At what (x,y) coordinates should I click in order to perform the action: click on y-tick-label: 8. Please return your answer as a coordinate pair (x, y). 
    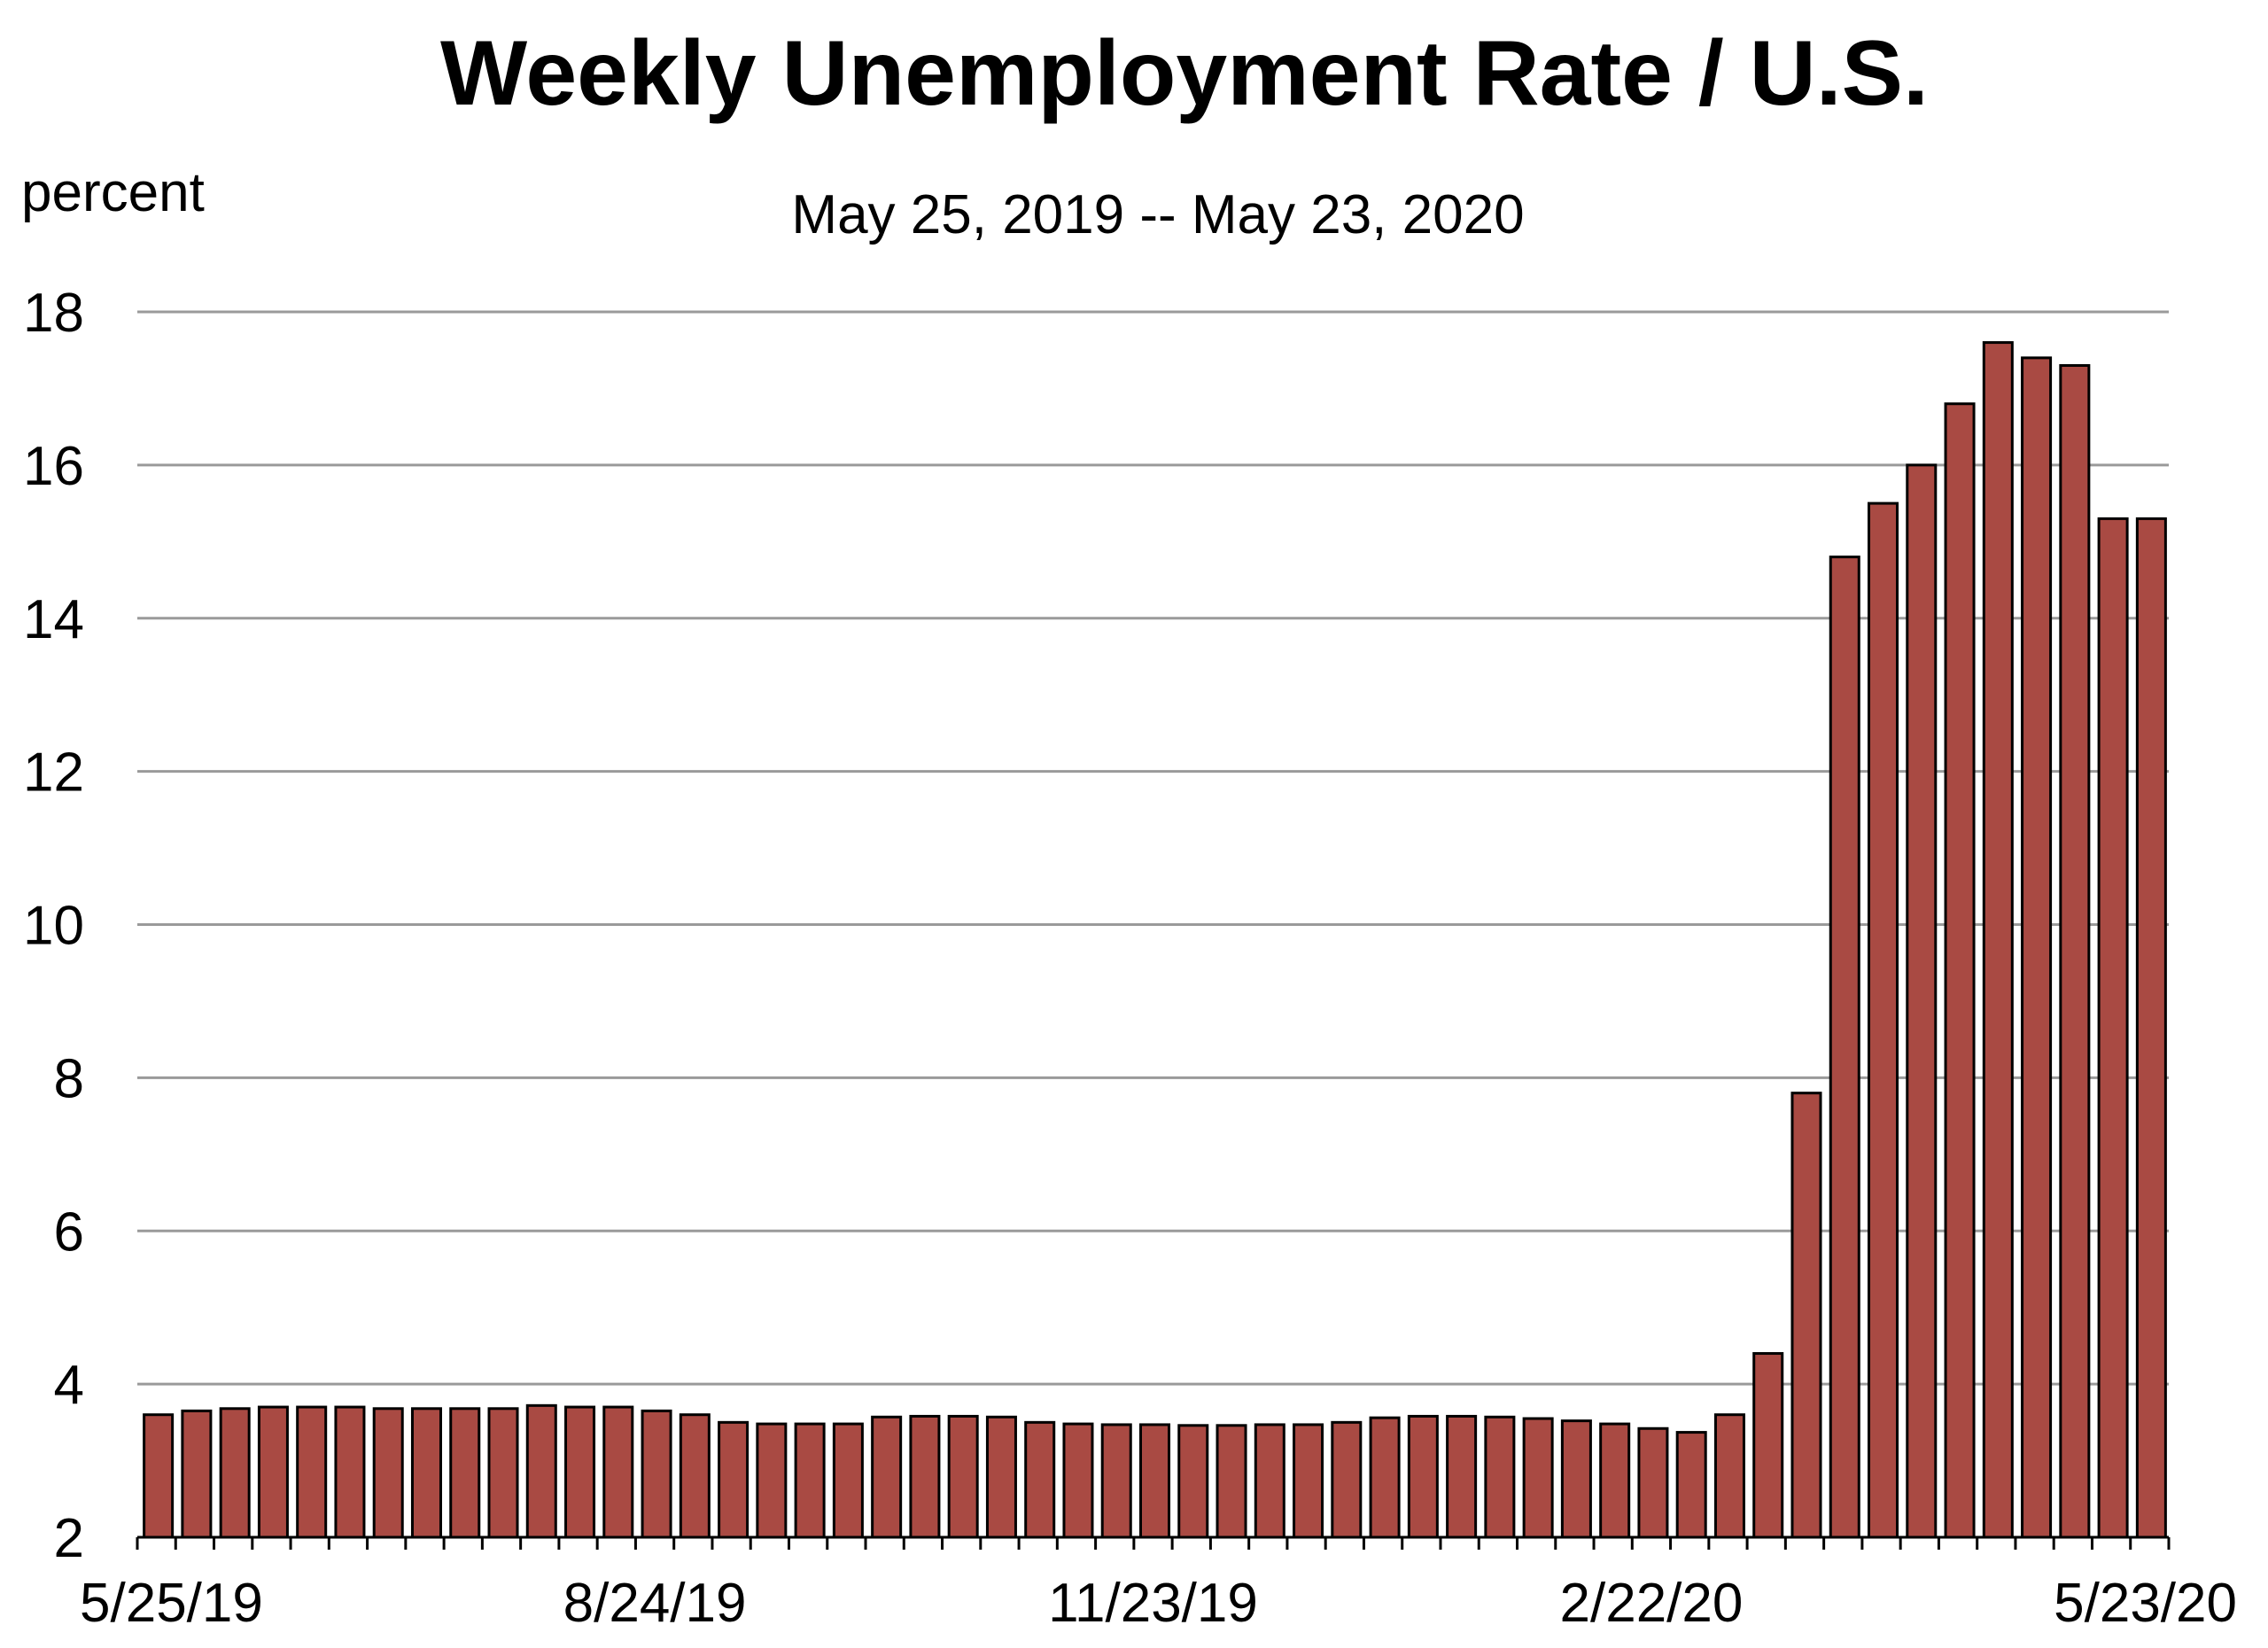
    Looking at the image, I should click on (69, 1078).